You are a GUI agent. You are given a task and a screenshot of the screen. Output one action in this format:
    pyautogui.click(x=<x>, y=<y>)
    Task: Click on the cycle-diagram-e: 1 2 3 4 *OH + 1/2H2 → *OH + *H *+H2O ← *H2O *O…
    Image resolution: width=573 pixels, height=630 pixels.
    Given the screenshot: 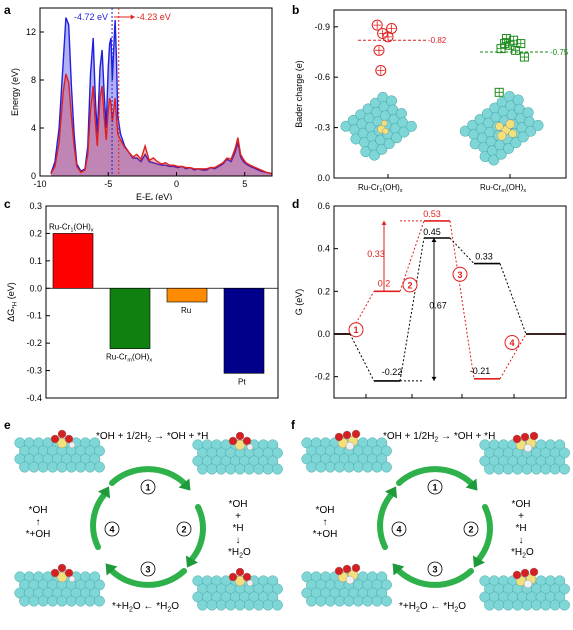 What is the action you would take?
    pyautogui.click(x=148, y=521)
    